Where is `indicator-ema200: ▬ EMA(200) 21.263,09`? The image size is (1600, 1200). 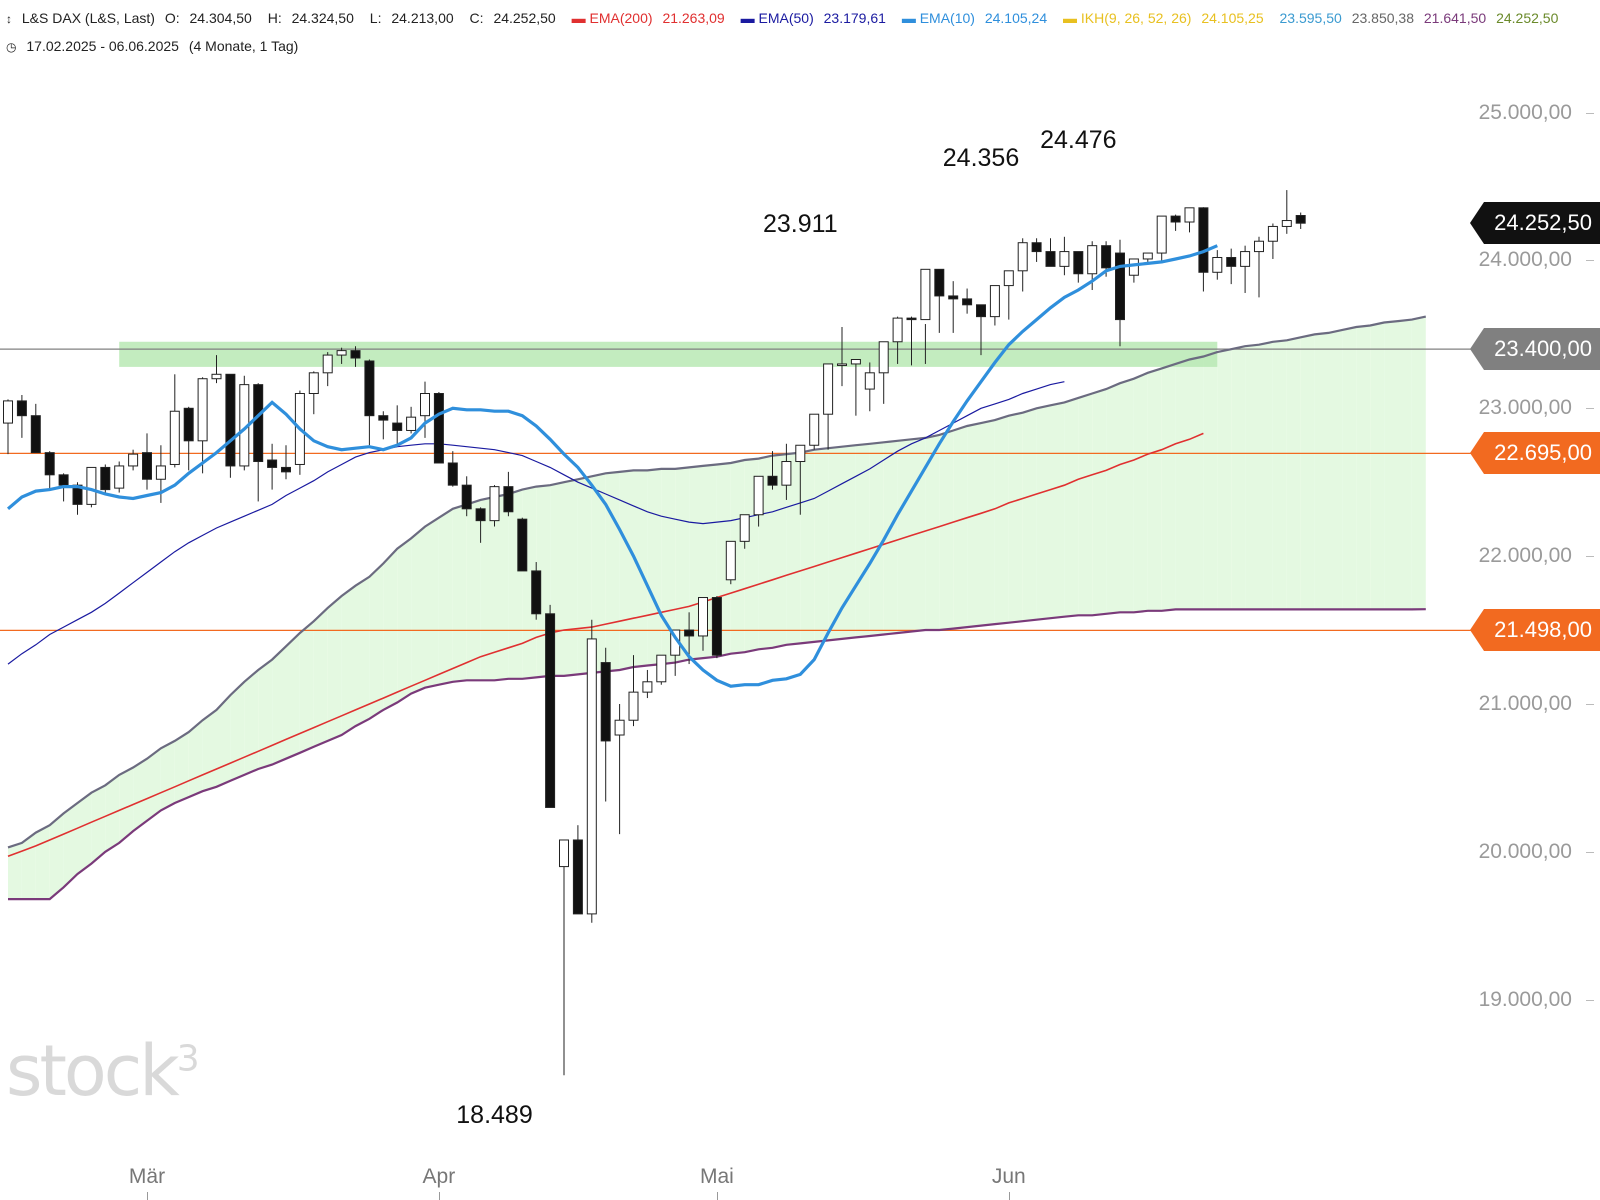 indicator-ema200: ▬ EMA(200) 21.263,09 is located at coordinates (648, 18).